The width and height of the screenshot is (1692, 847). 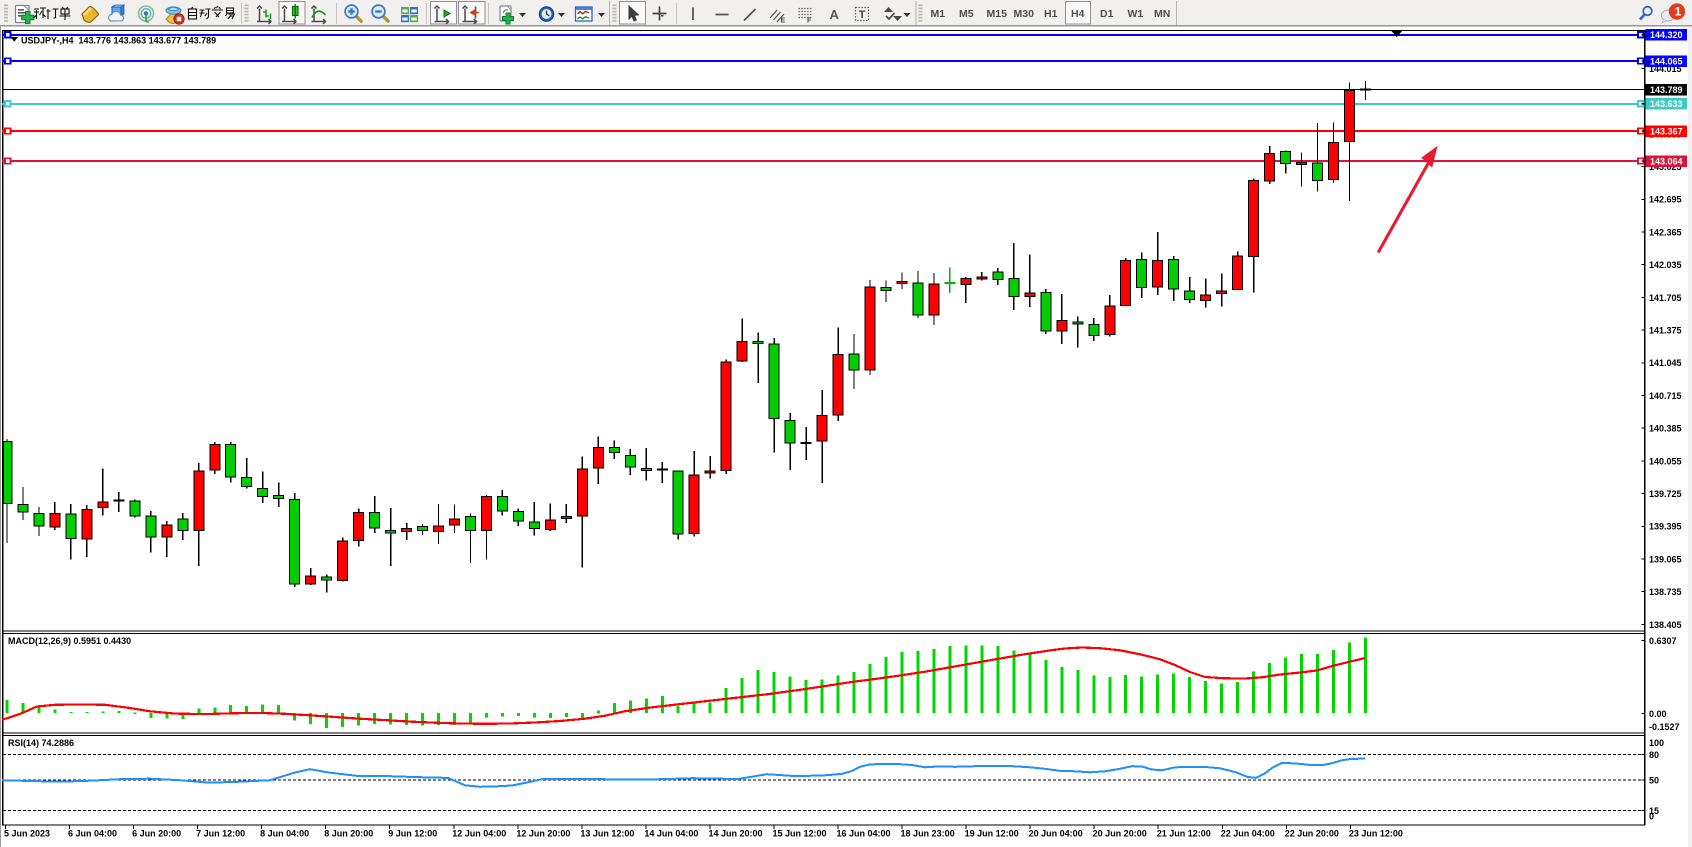 I want to click on svg-text: M1, so click(x=938, y=14).